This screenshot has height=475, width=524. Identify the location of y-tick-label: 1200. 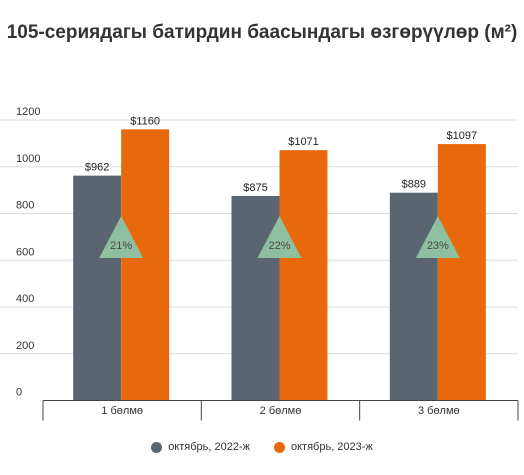
(28, 112).